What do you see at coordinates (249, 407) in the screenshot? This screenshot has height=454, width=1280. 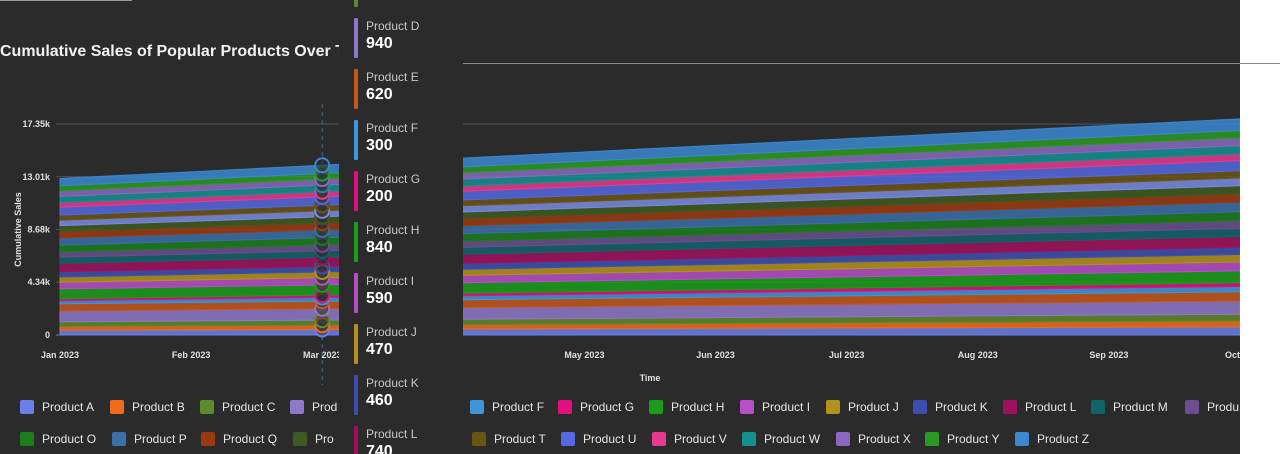 I see `legend-label: Product C` at bounding box center [249, 407].